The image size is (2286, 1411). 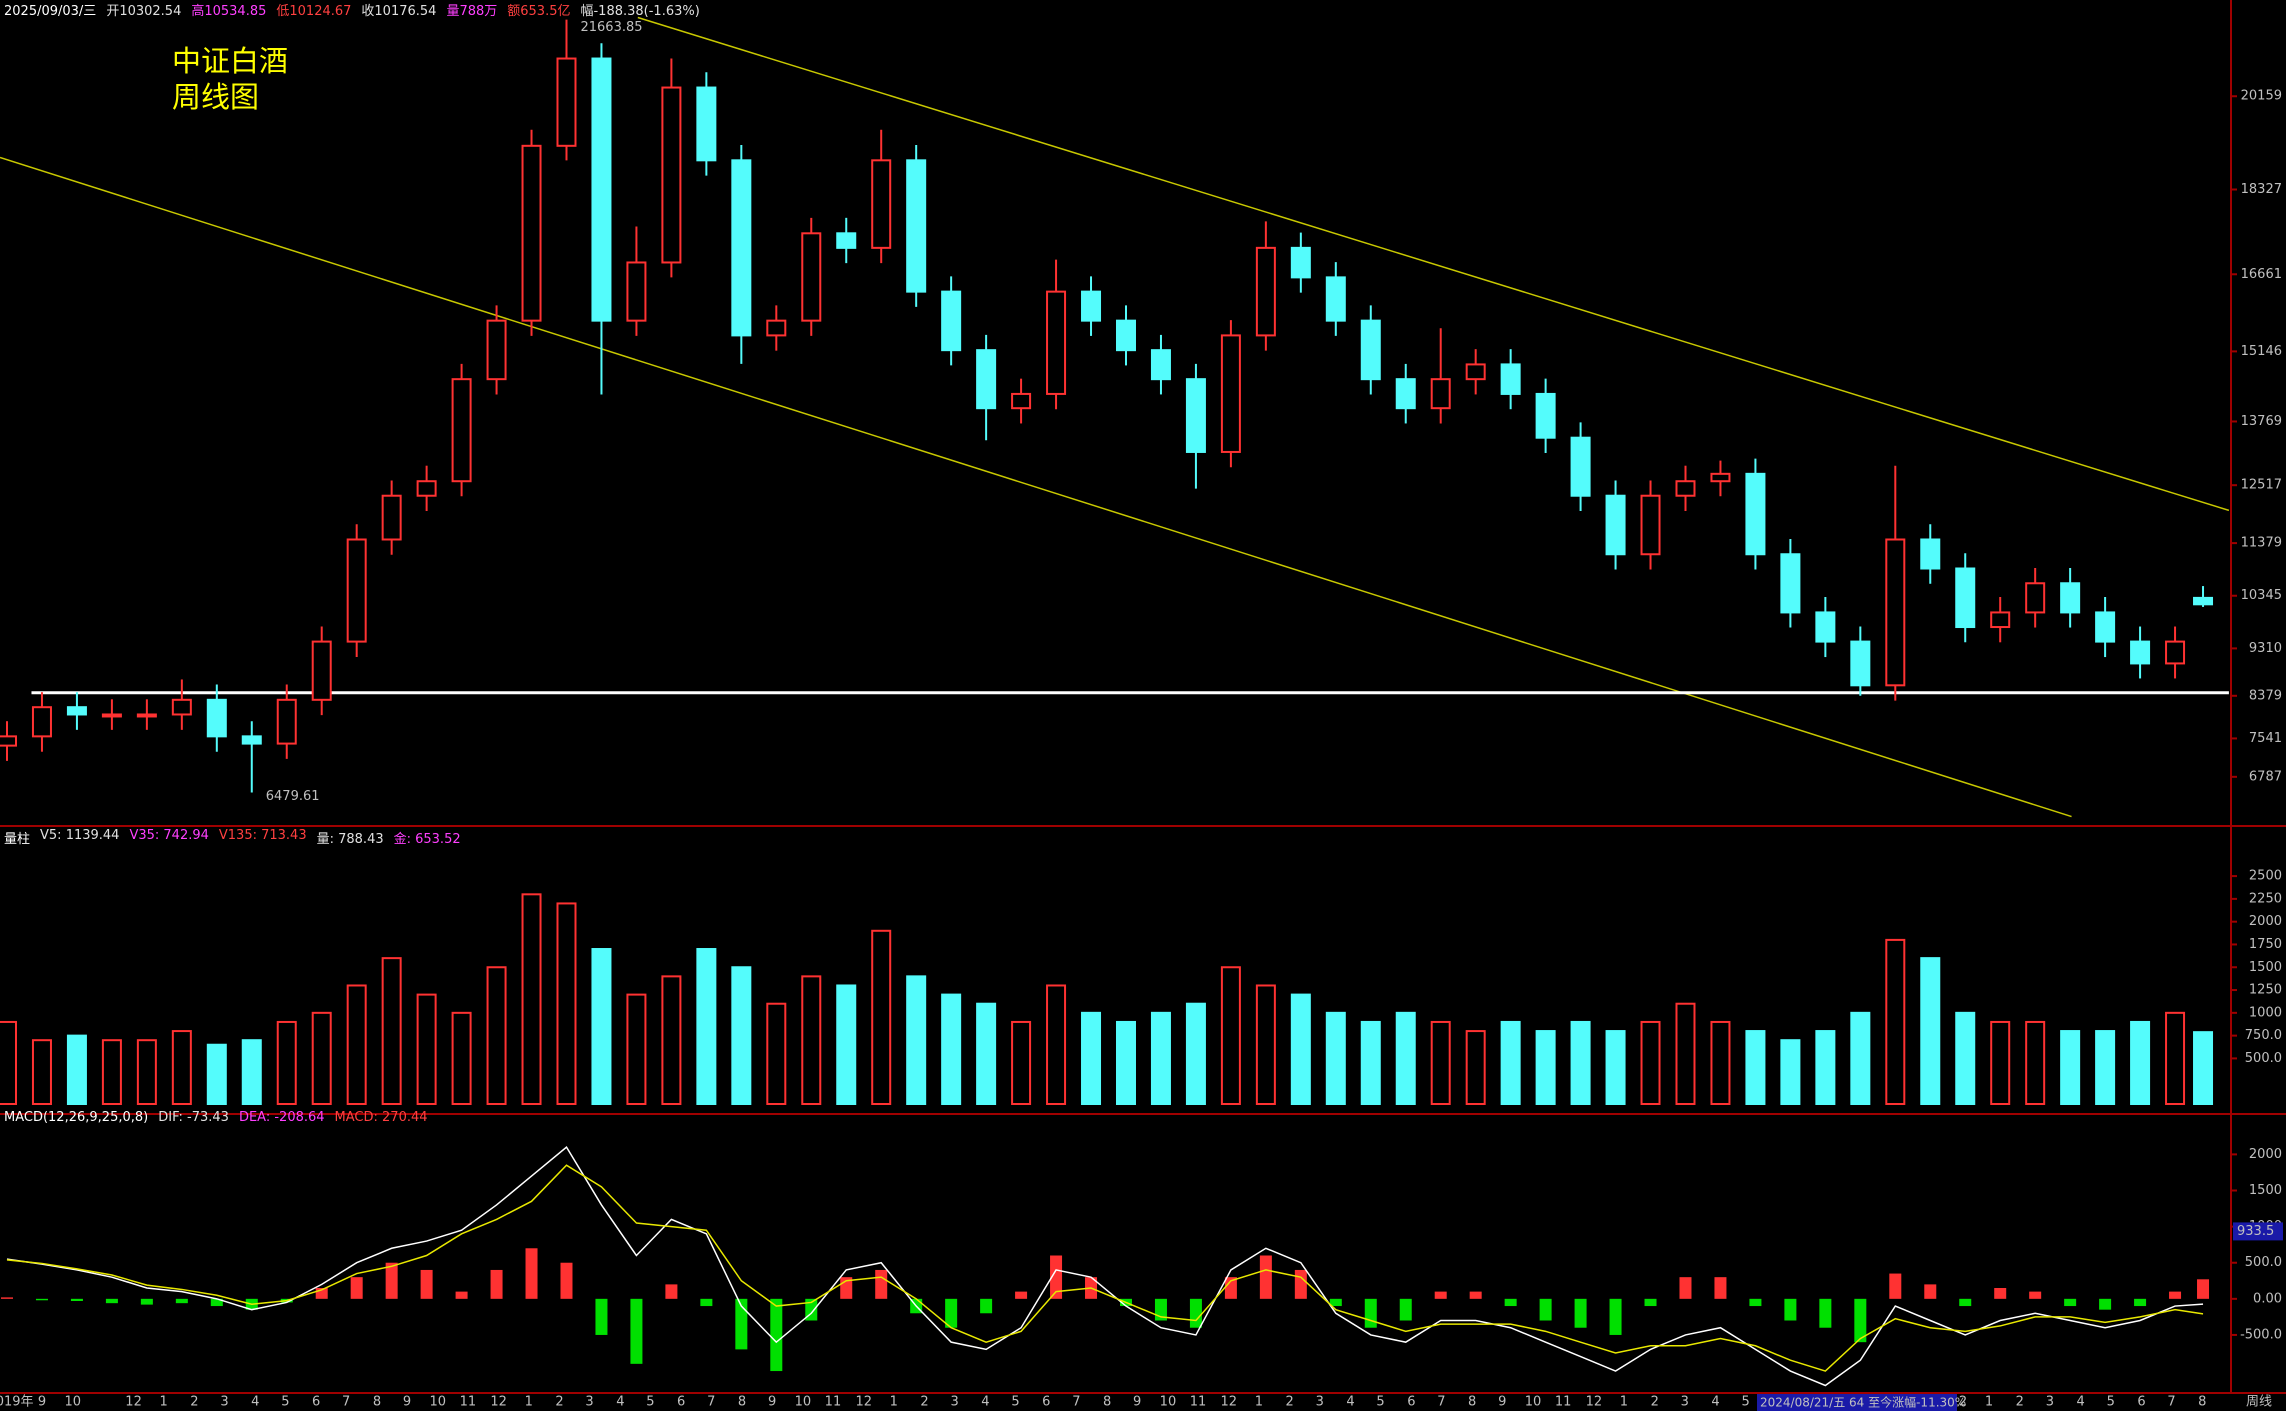 I want to click on y-tick-label: 16661, so click(x=2261, y=274).